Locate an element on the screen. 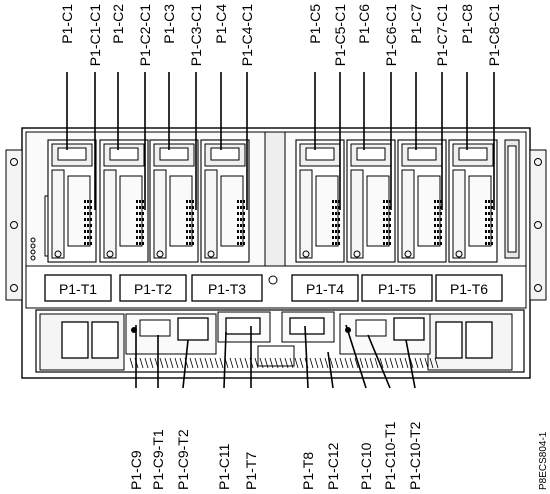 The height and width of the screenshot is (494, 550). cassette-handle is located at coordinates (110, 214).